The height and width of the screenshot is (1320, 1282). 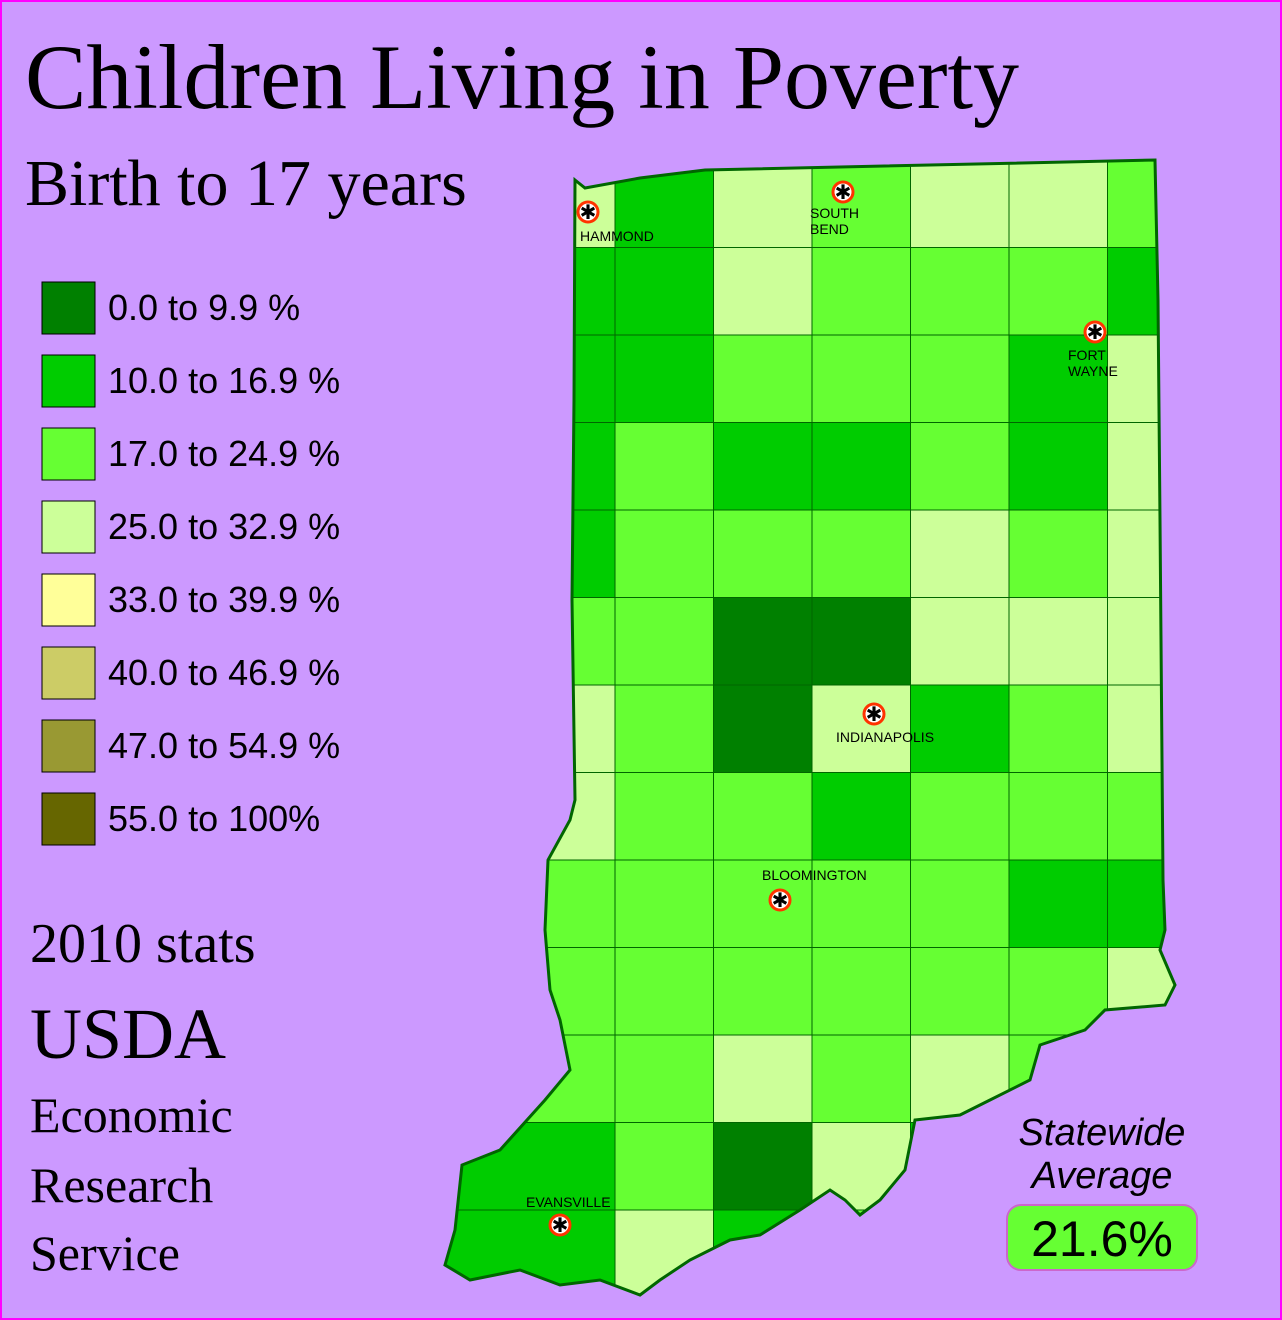 I want to click on city-label: INDIANAPOLIS, so click(x=885, y=737).